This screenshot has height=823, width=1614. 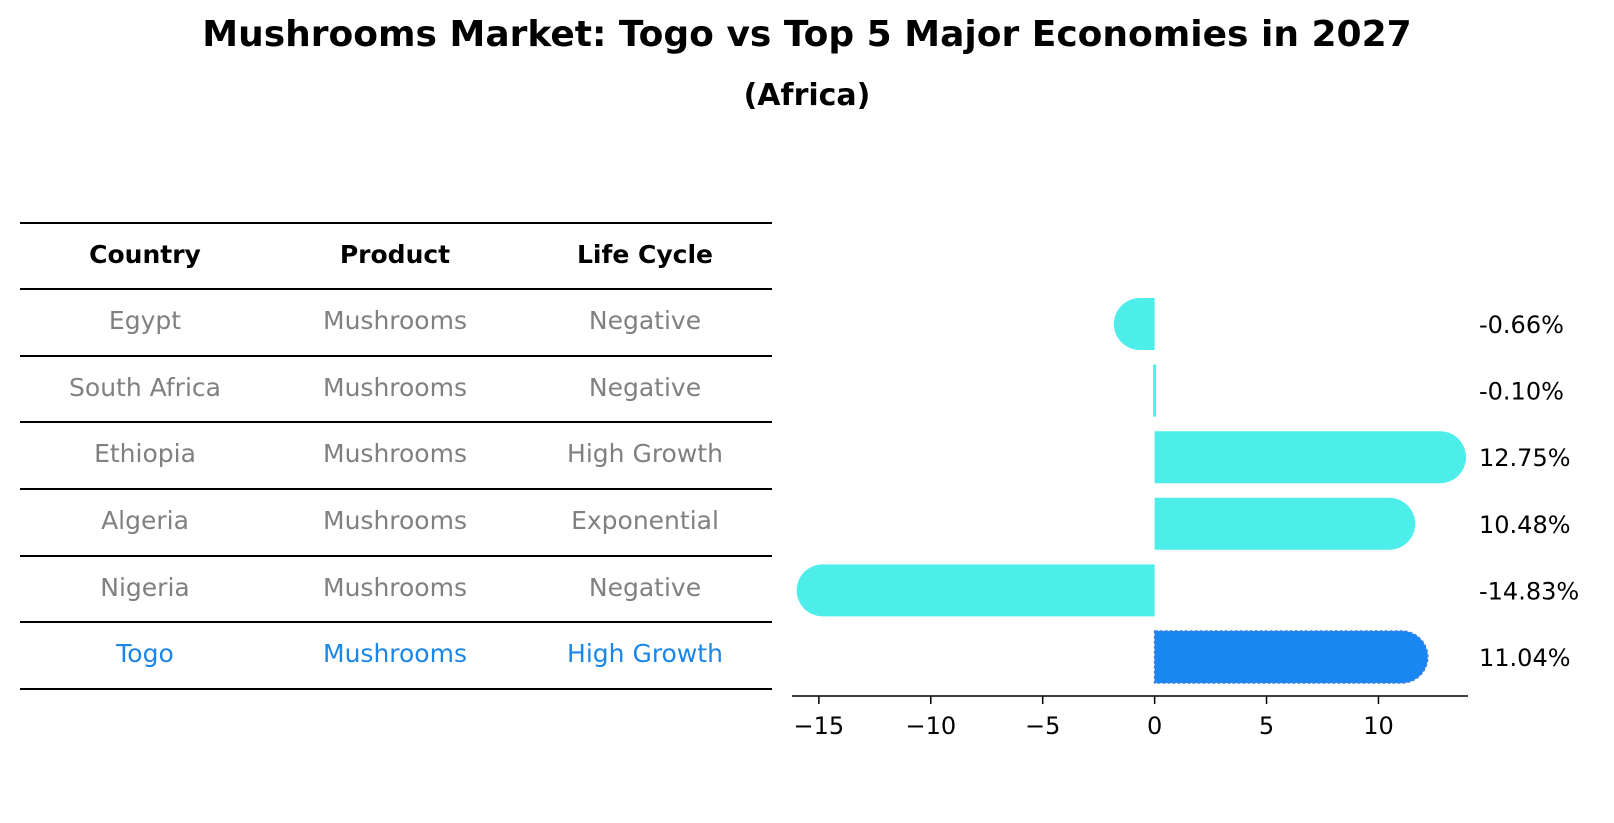 I want to click on x-tick-label: −5, so click(x=1042, y=726).